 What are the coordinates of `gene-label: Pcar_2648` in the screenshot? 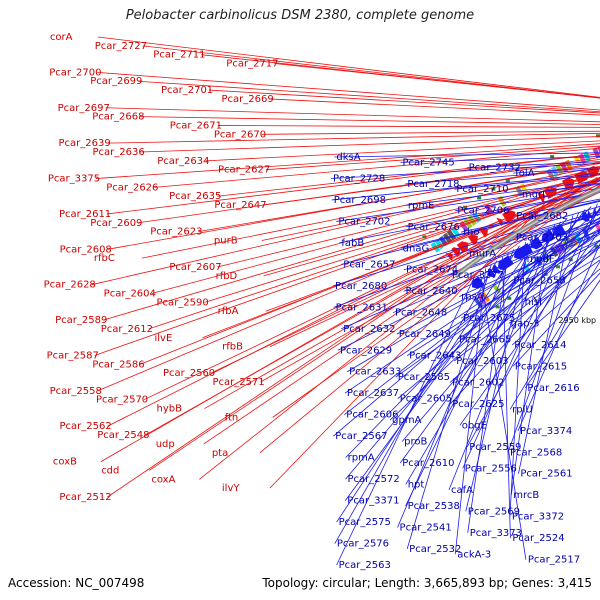 It's located at (421, 313).